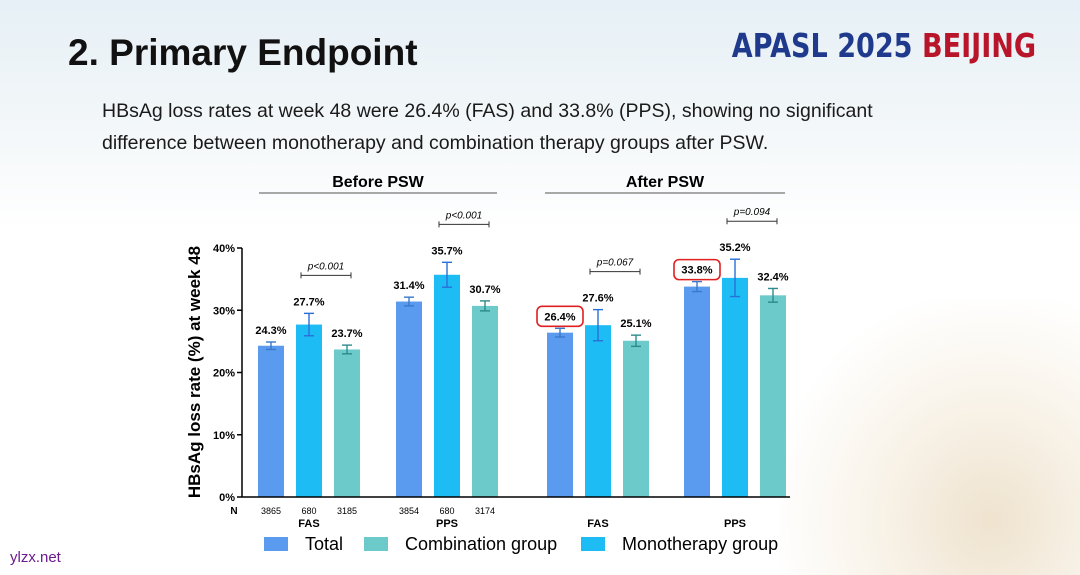 This screenshot has width=1080, height=575. Describe the element at coordinates (615, 263) in the screenshot. I see `p-value: p=0.067` at that location.